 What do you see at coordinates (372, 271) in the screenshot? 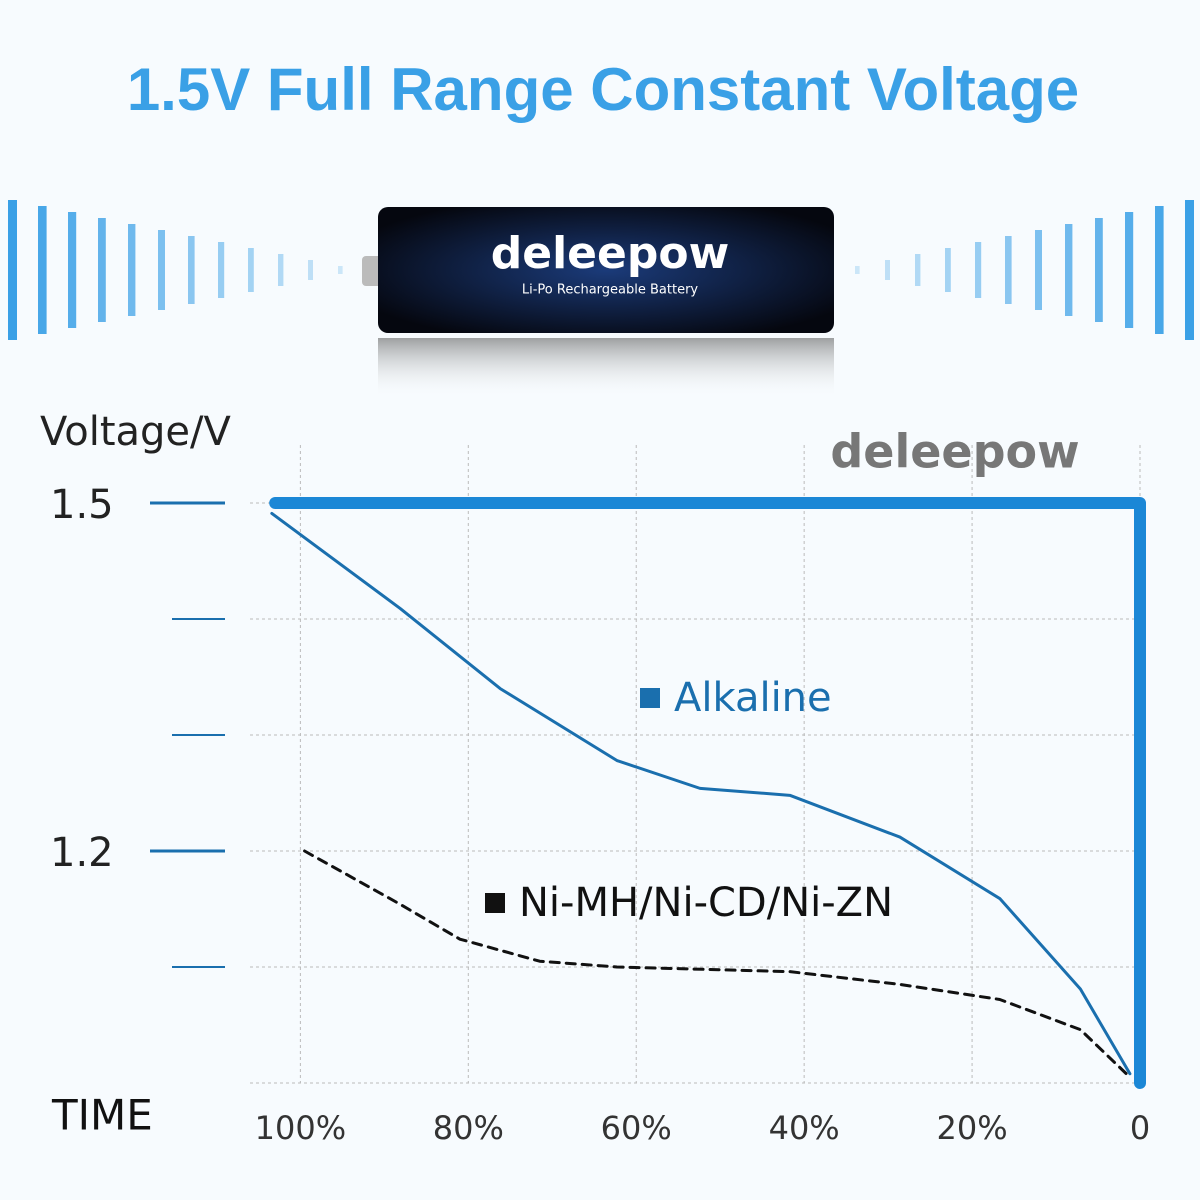
I see `battery-terminal` at bounding box center [372, 271].